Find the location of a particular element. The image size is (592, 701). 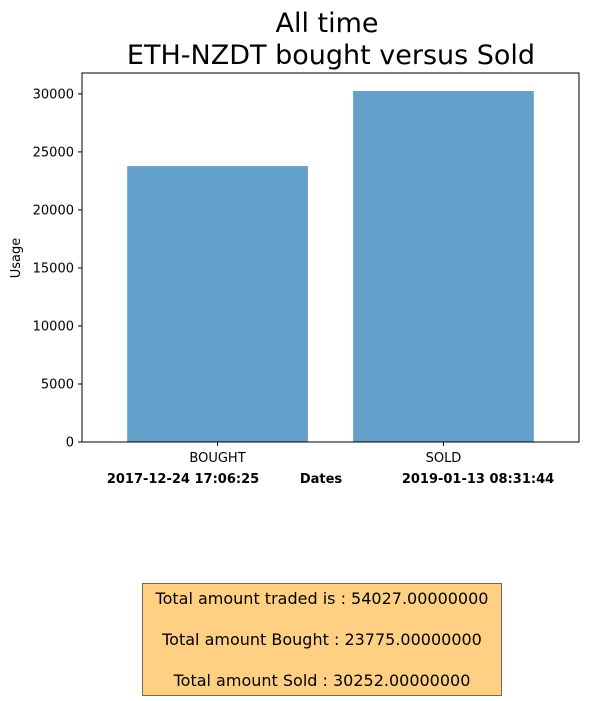

y-tick-label: 15000 is located at coordinates (53, 268).